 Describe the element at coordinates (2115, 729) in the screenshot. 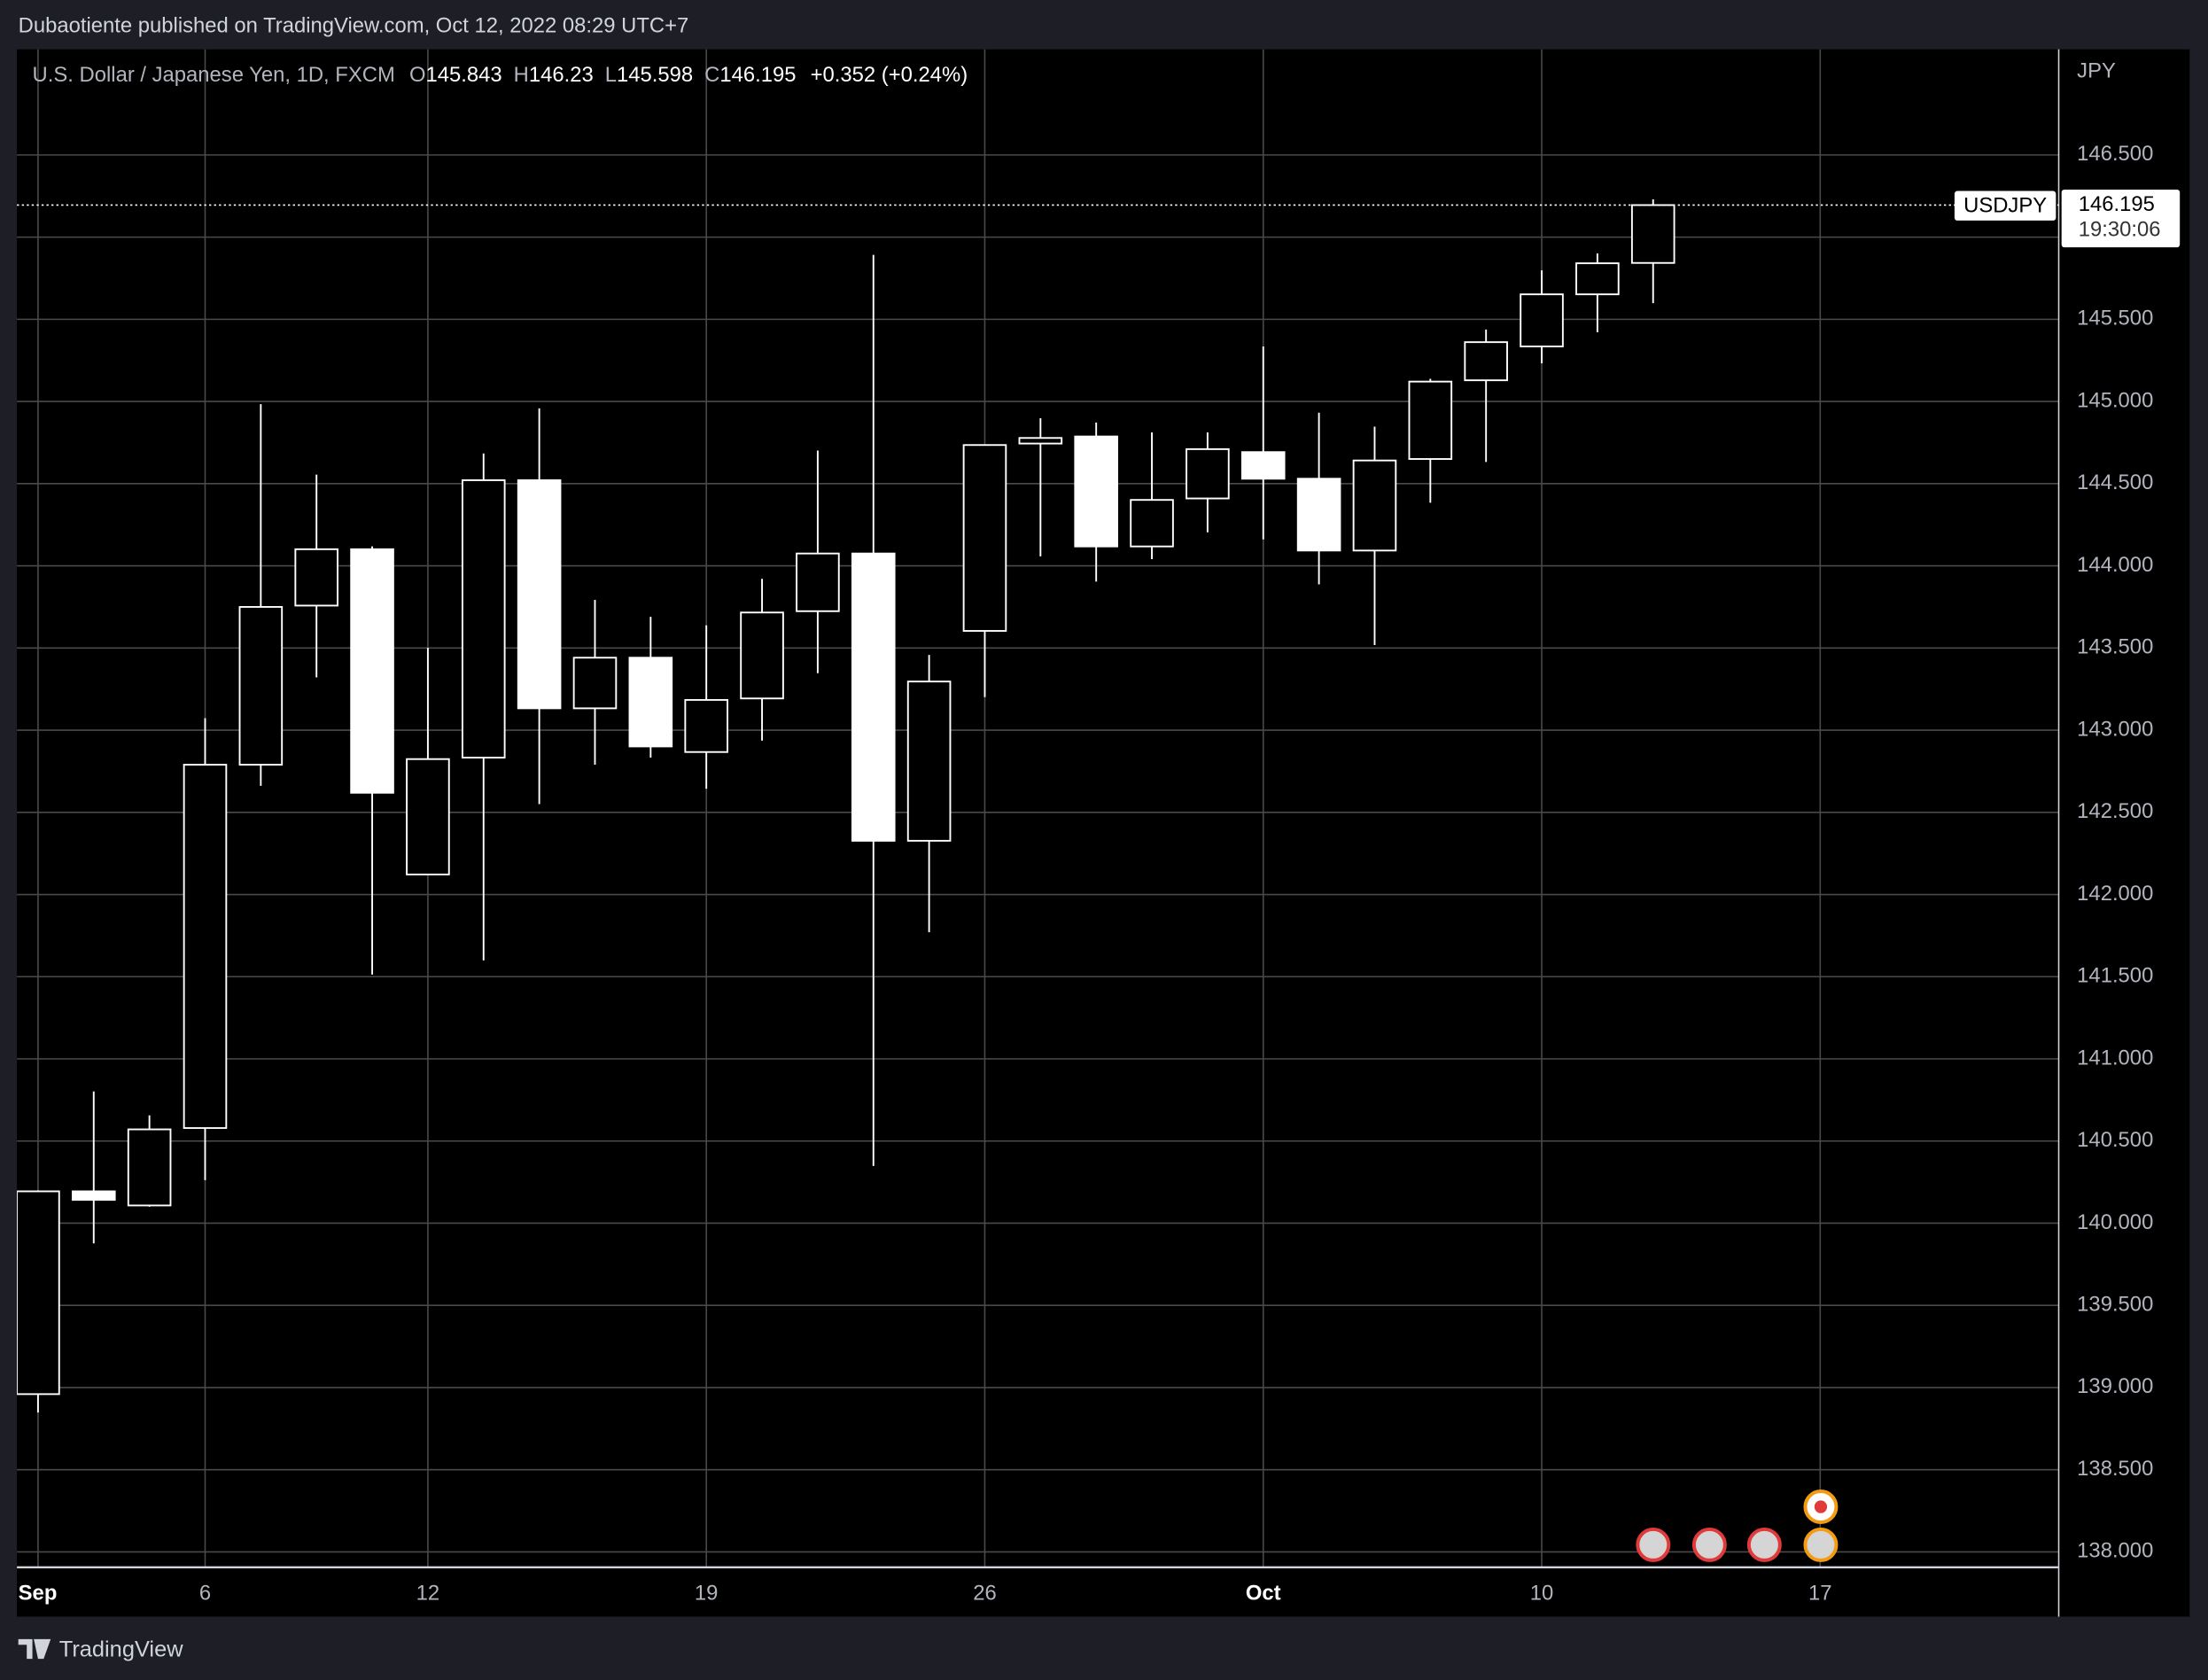

I see `y-tick-label: 143.000` at that location.